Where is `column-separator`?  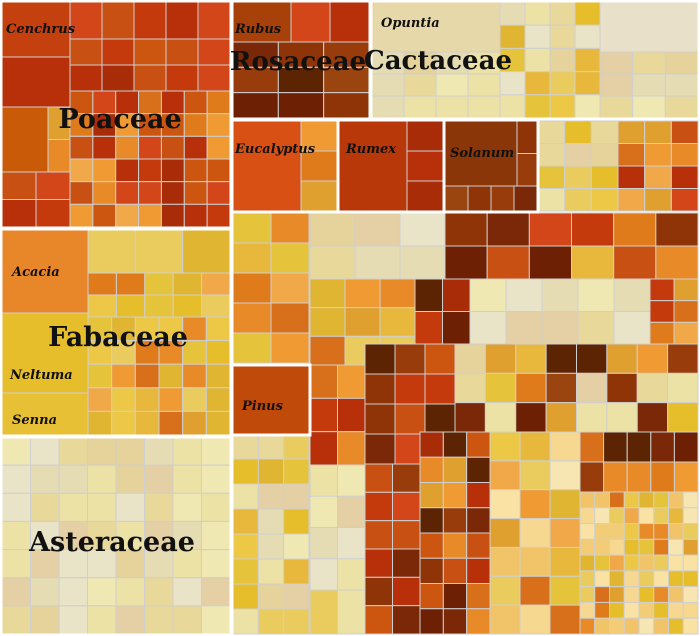 column-separator is located at coordinates (231, 318).